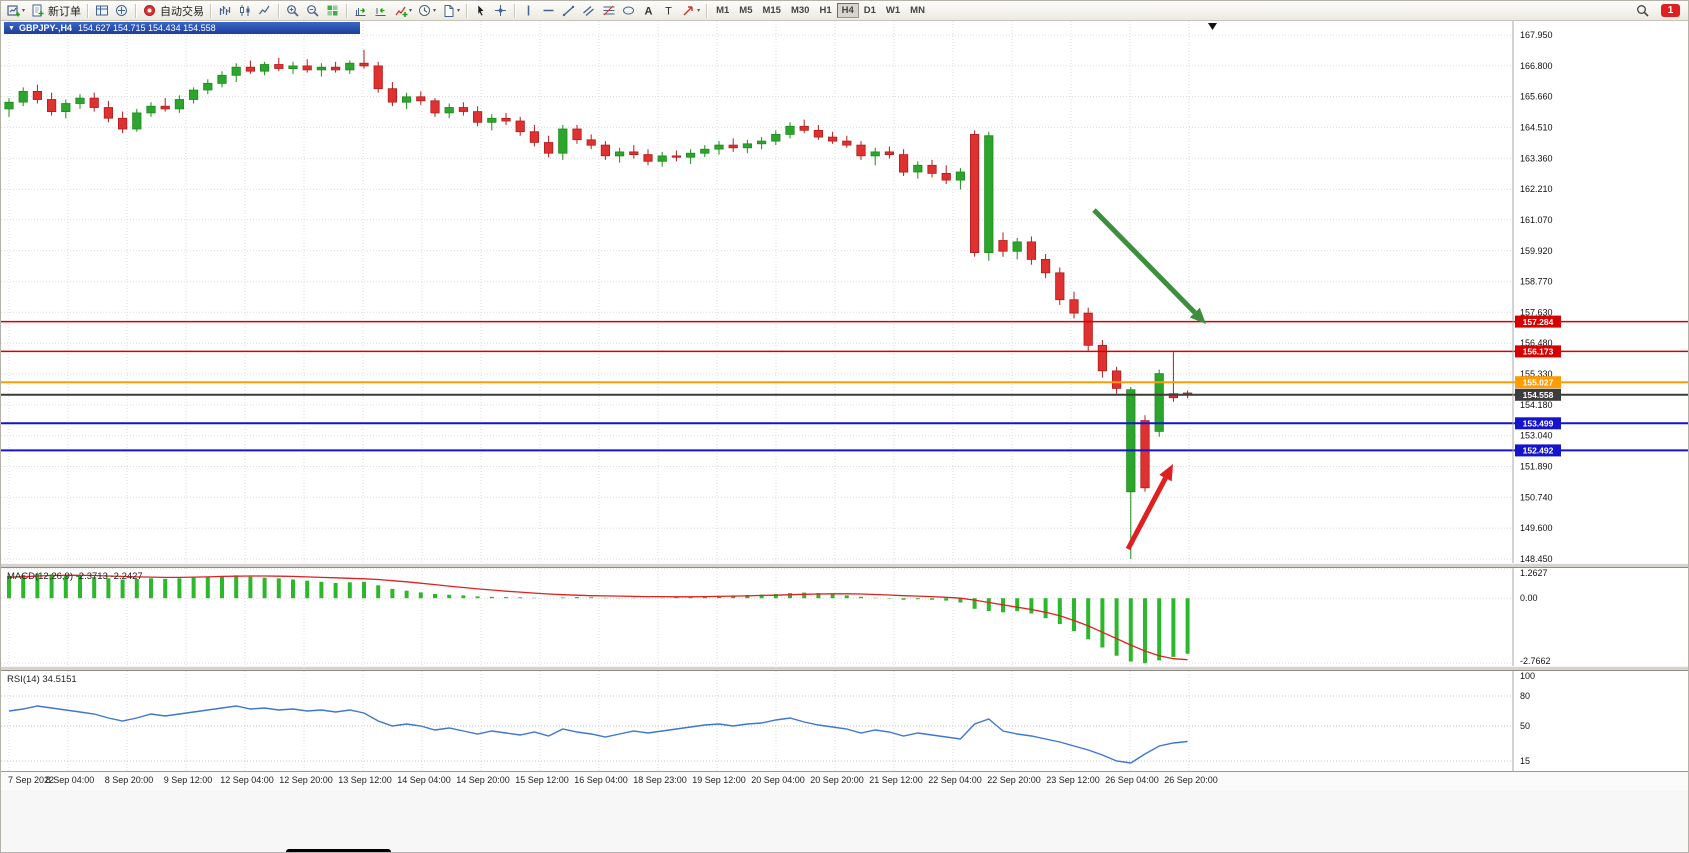  Describe the element at coordinates (1014, 780) in the screenshot. I see `time-axis-label: 22 Sep 20:00` at that location.